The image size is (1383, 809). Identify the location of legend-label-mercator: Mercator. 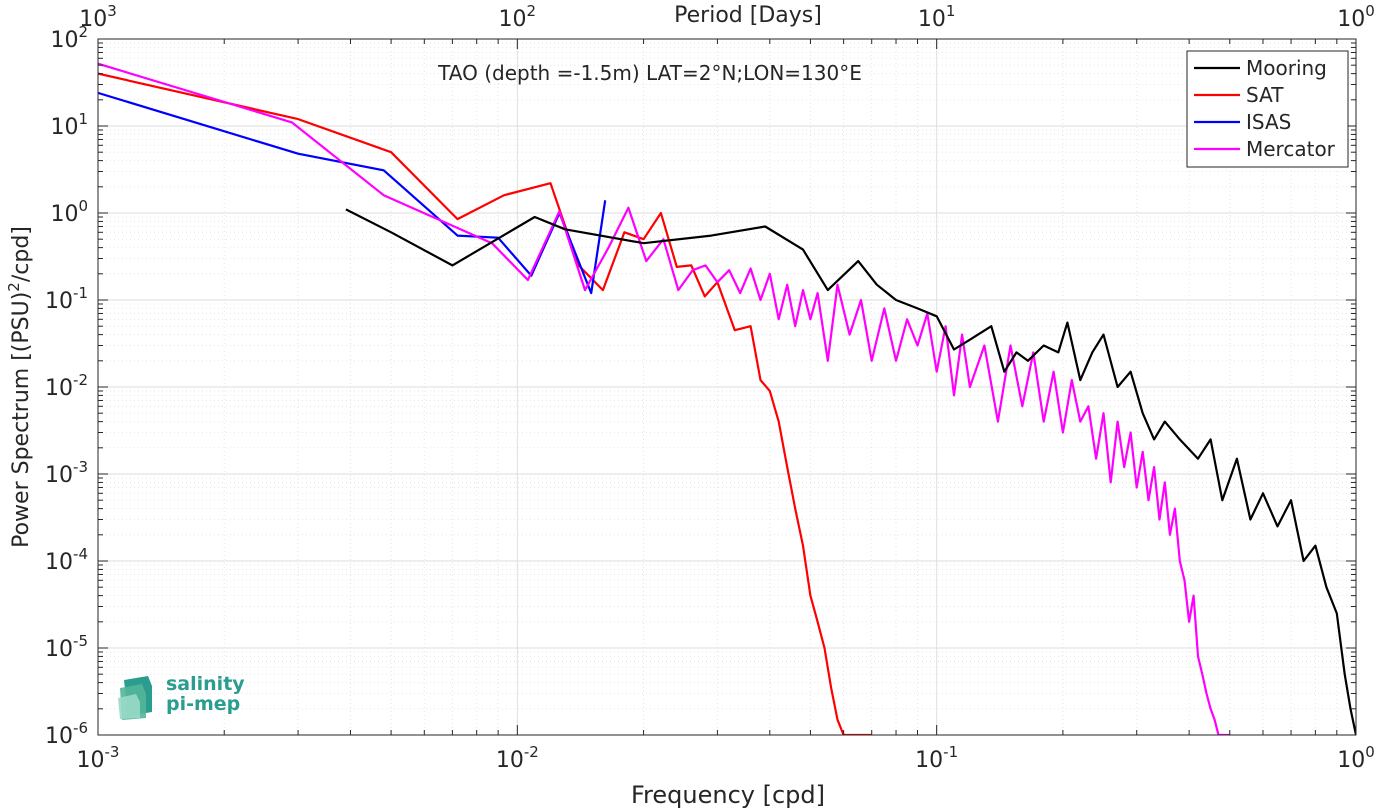
(1291, 149).